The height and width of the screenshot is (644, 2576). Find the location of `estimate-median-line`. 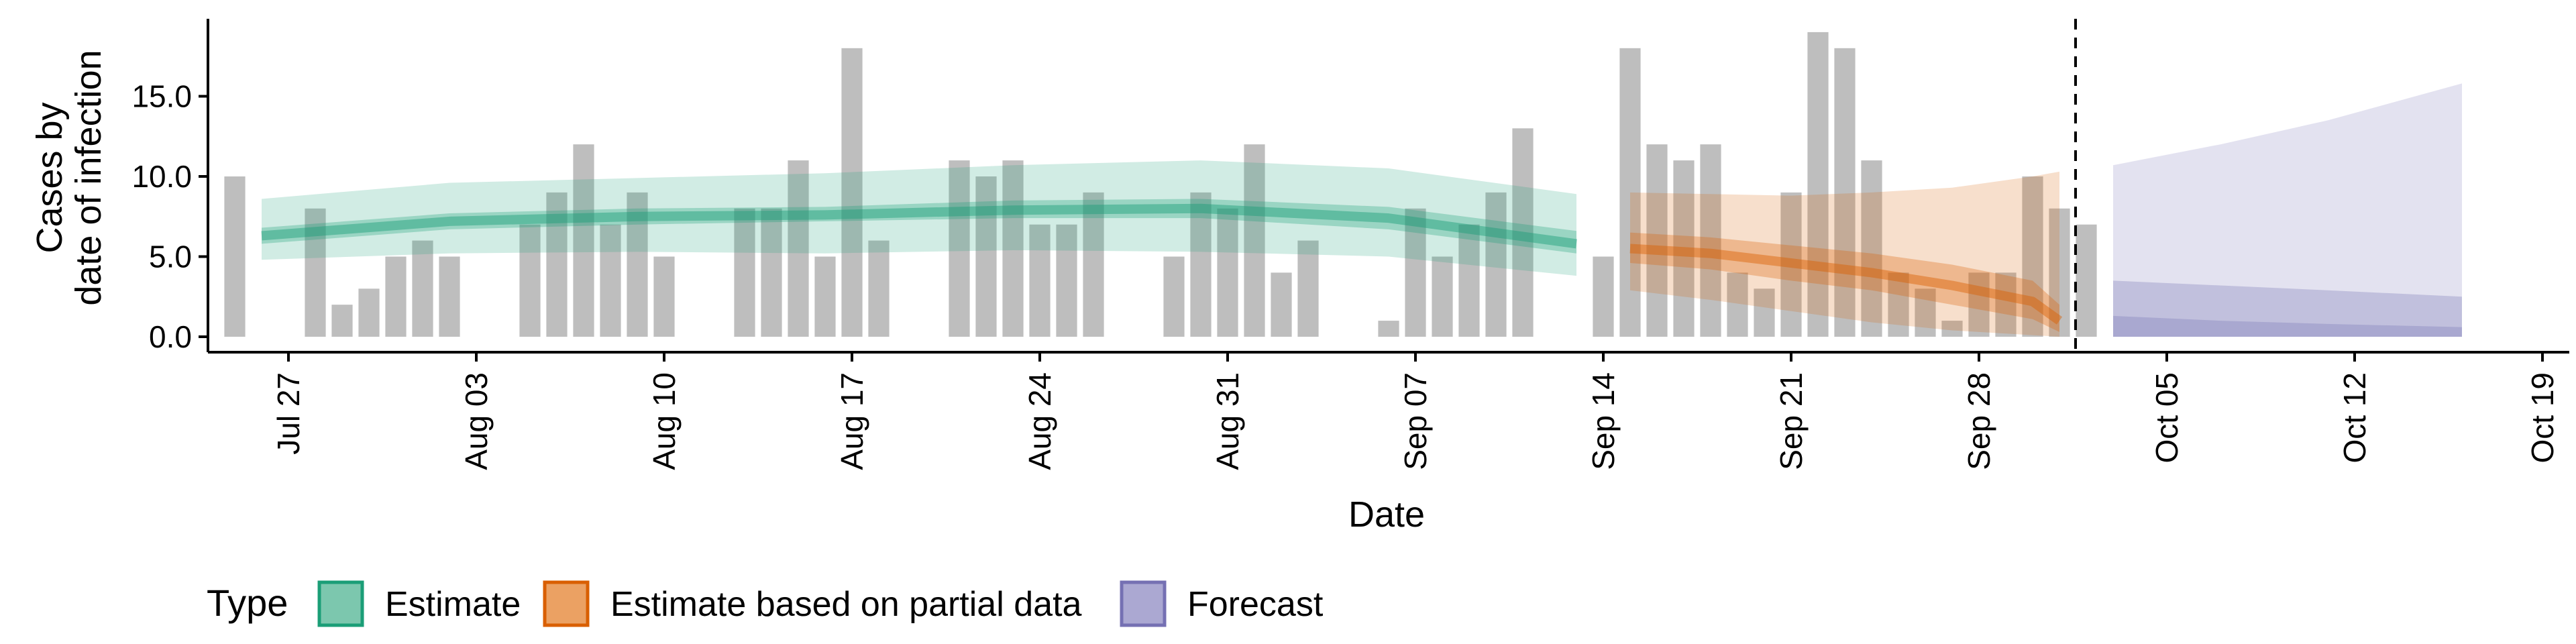

estimate-median-line is located at coordinates (919, 226).